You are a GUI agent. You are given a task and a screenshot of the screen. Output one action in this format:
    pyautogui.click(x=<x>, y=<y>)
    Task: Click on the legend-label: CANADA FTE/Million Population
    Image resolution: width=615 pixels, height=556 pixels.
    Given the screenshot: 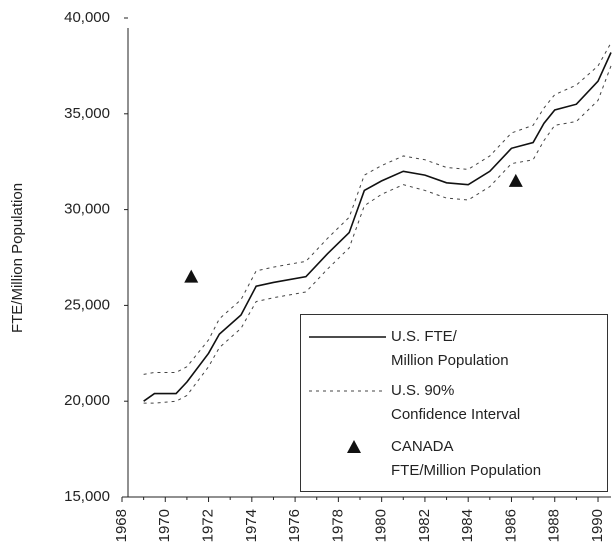 What is the action you would take?
    pyautogui.click(x=466, y=458)
    